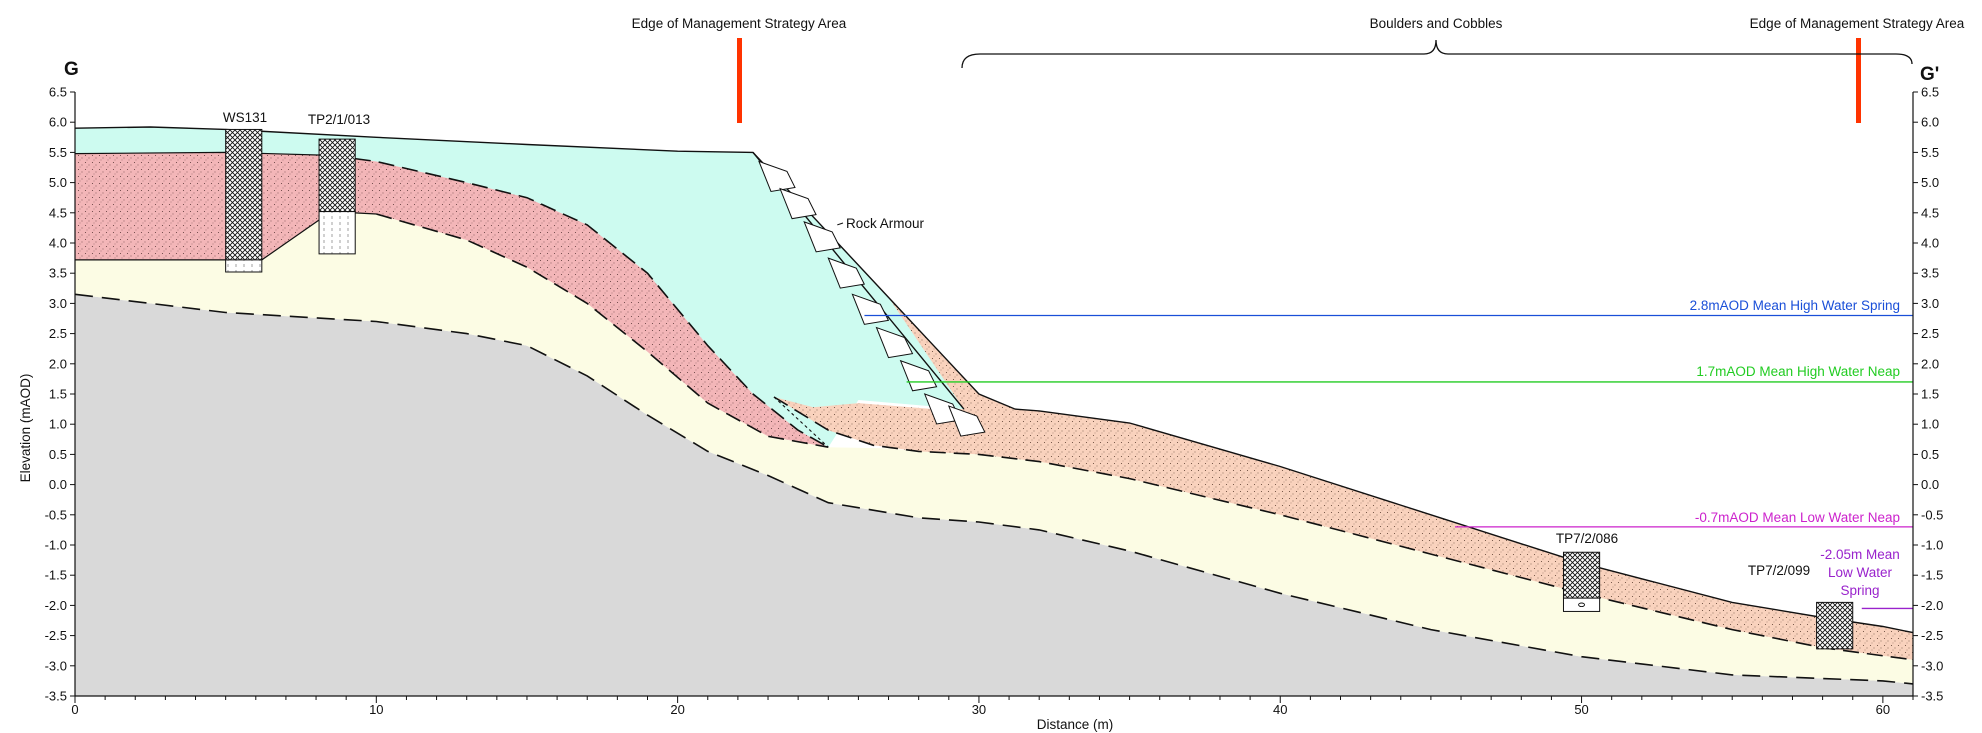 The image size is (1982, 733). I want to click on x-tick-label: 40, so click(1280, 709).